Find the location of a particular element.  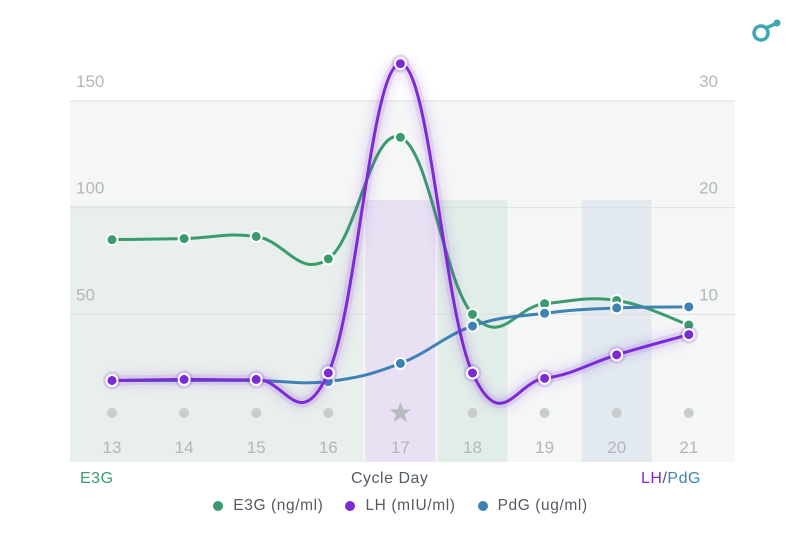

x-tick-label: 19 is located at coordinates (544, 447).